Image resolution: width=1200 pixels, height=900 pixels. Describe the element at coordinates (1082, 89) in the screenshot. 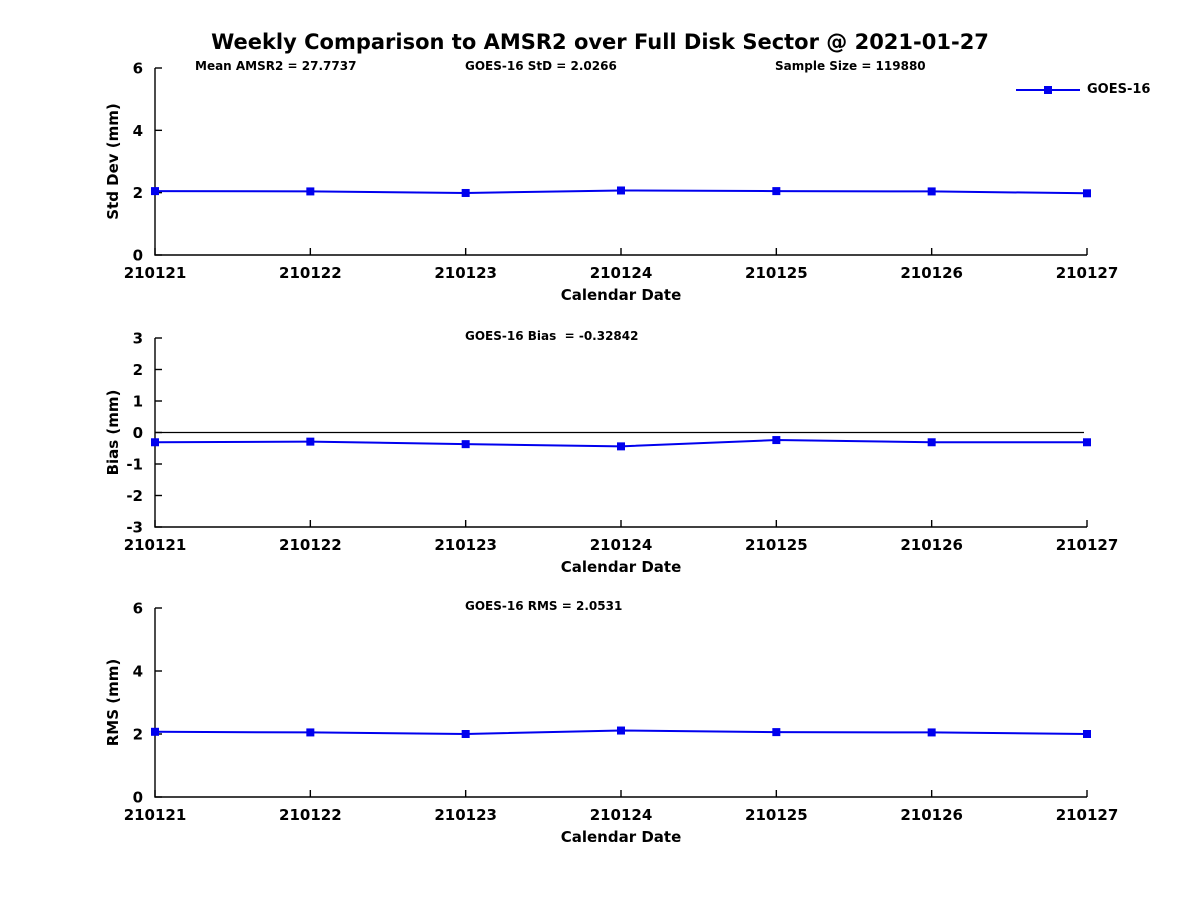

I see `legend: GOES-16` at that location.